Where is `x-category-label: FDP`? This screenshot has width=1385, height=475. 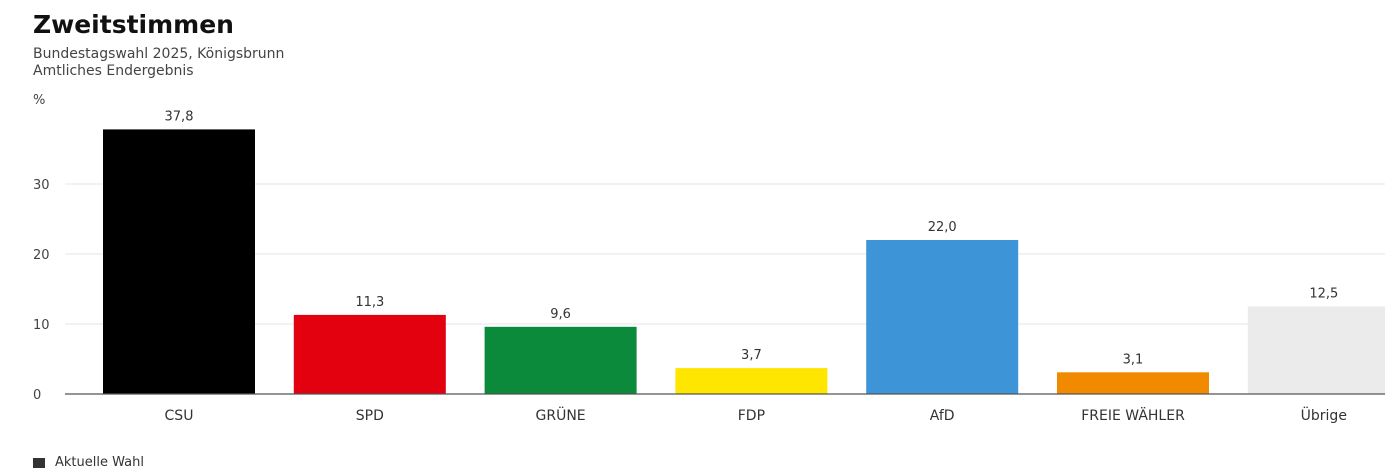 x-category-label: FDP is located at coordinates (751, 416).